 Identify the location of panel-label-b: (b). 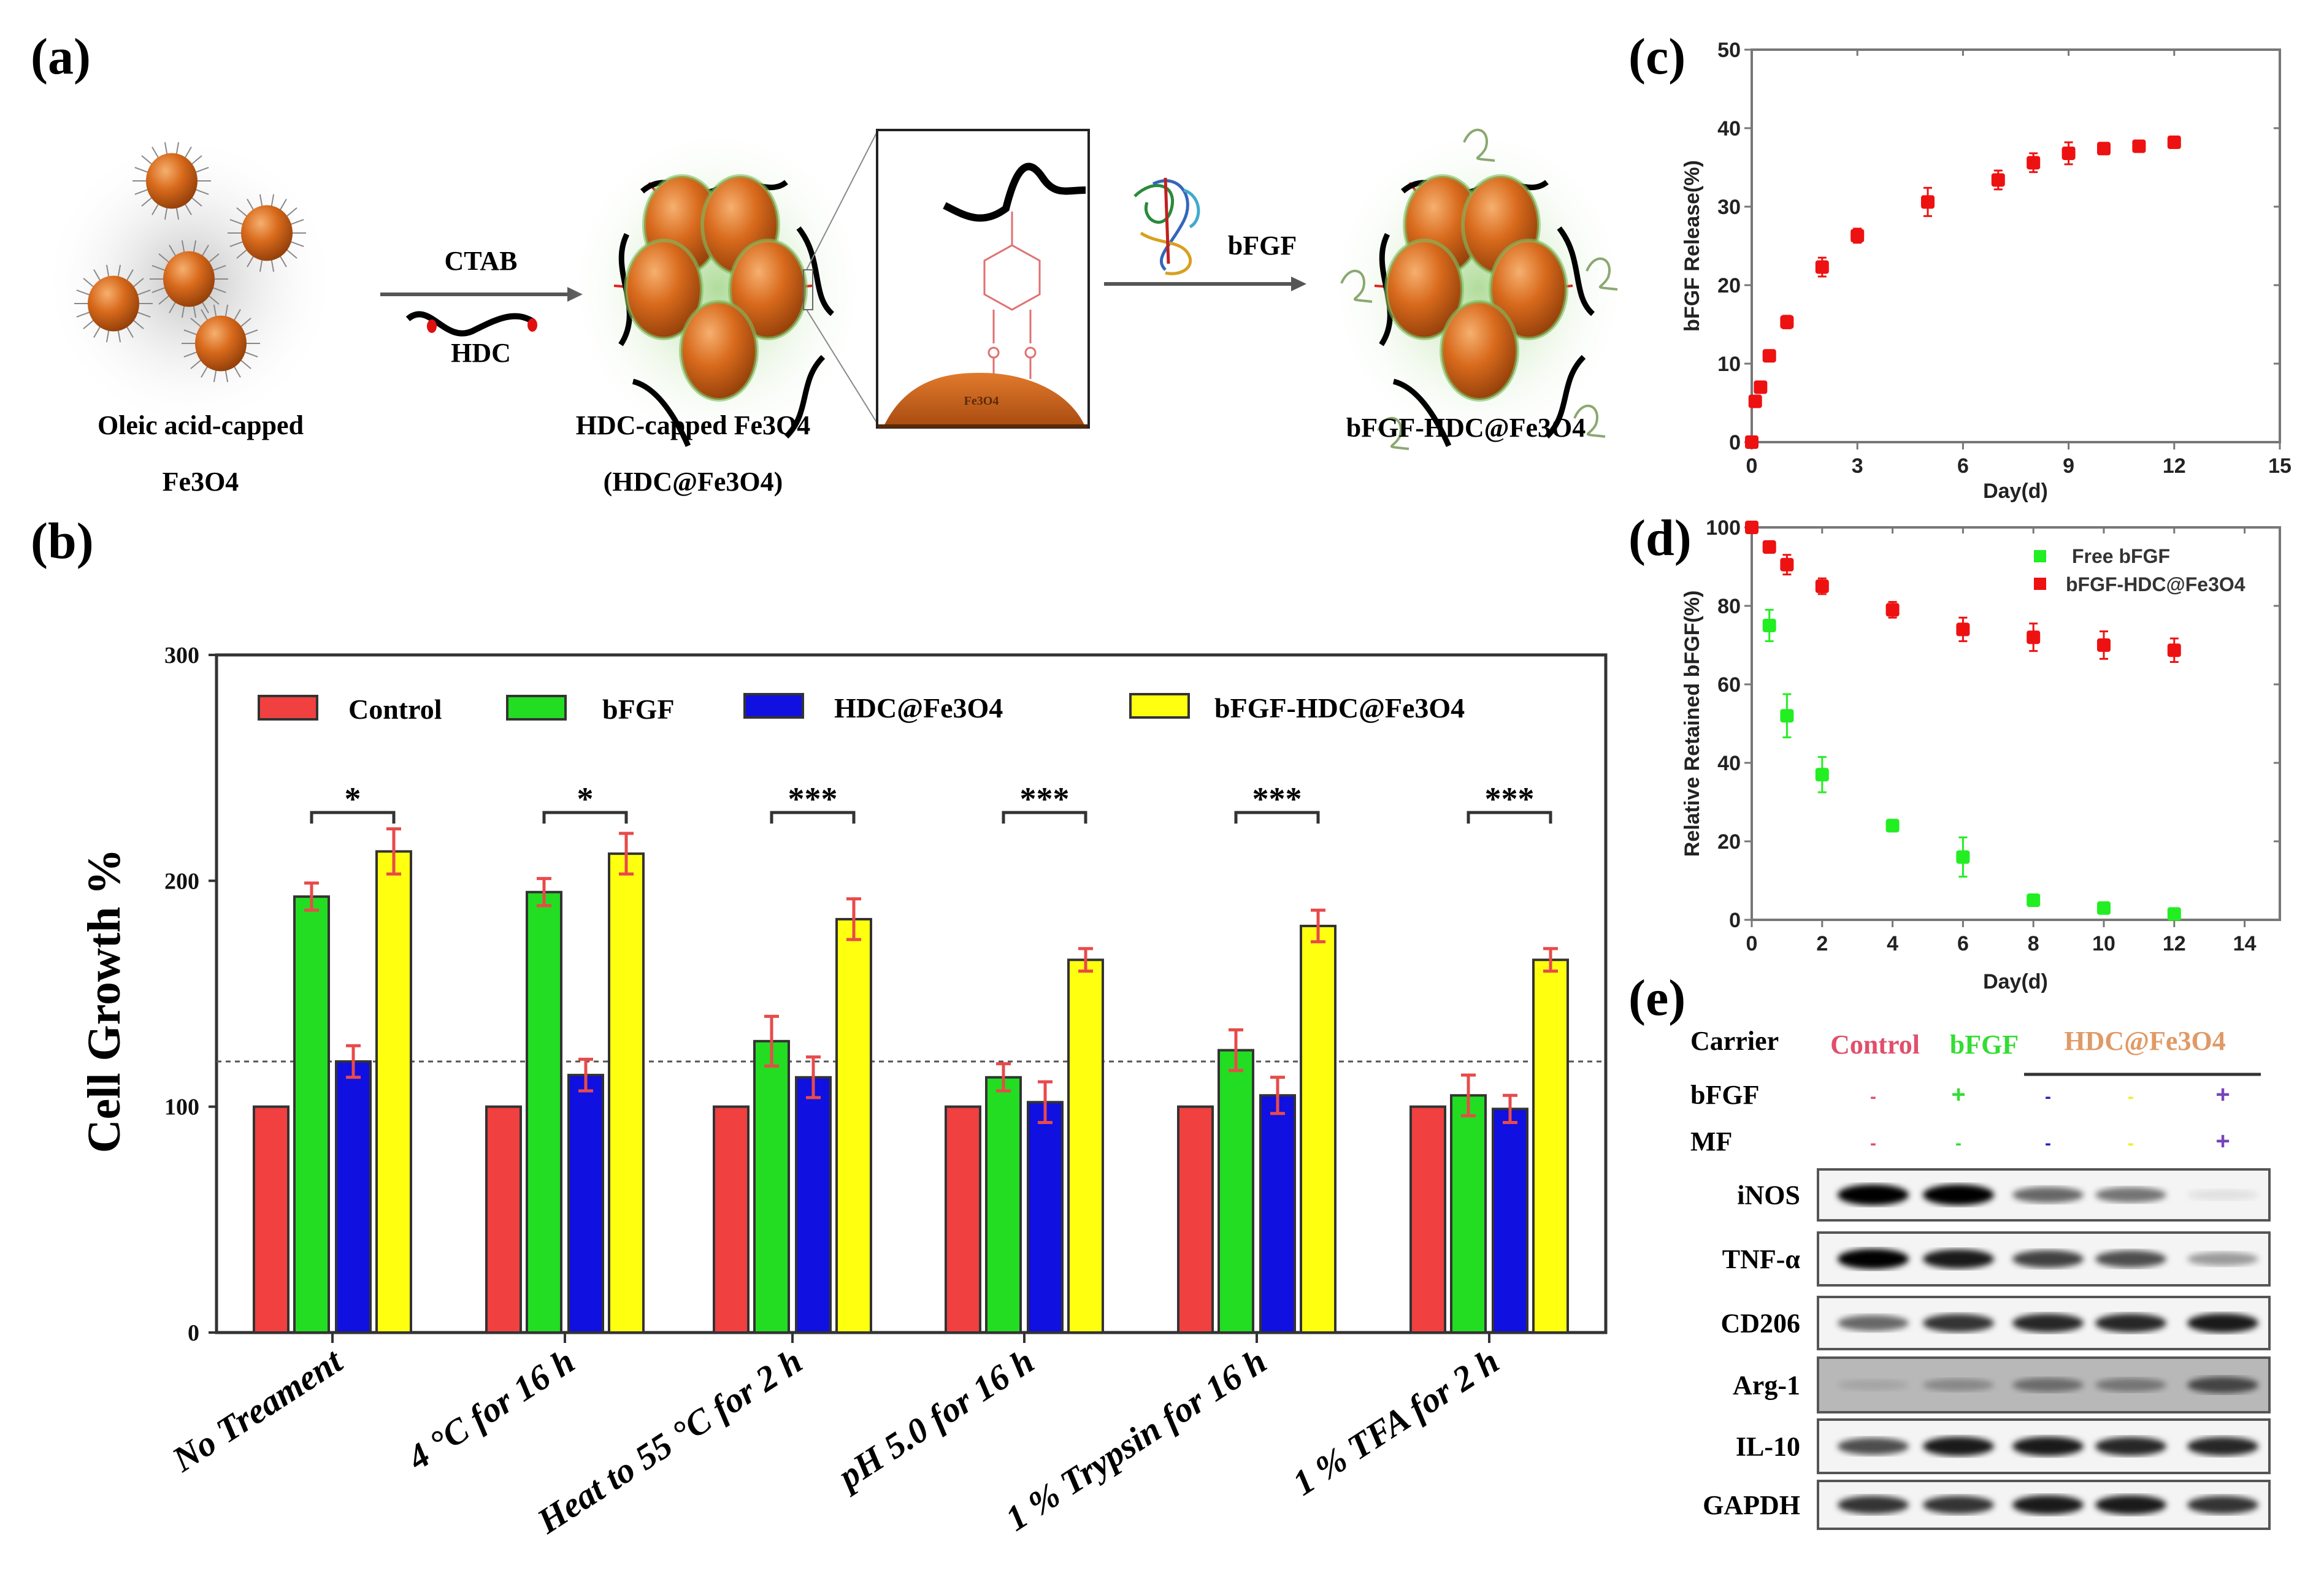
(63, 541).